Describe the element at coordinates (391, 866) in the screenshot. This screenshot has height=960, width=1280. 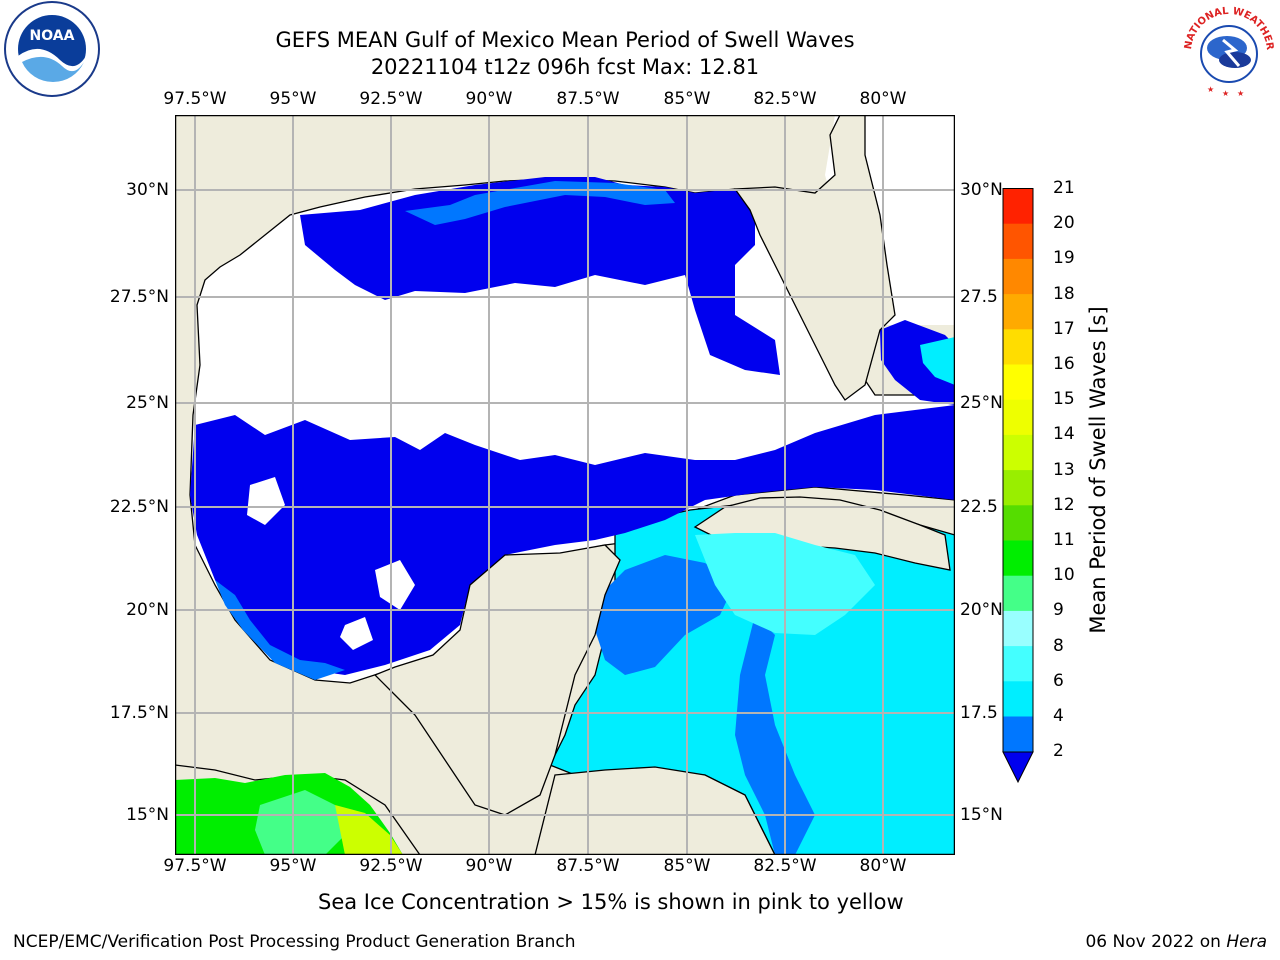
I see `lon-label-bottom: 92.5°W` at that location.